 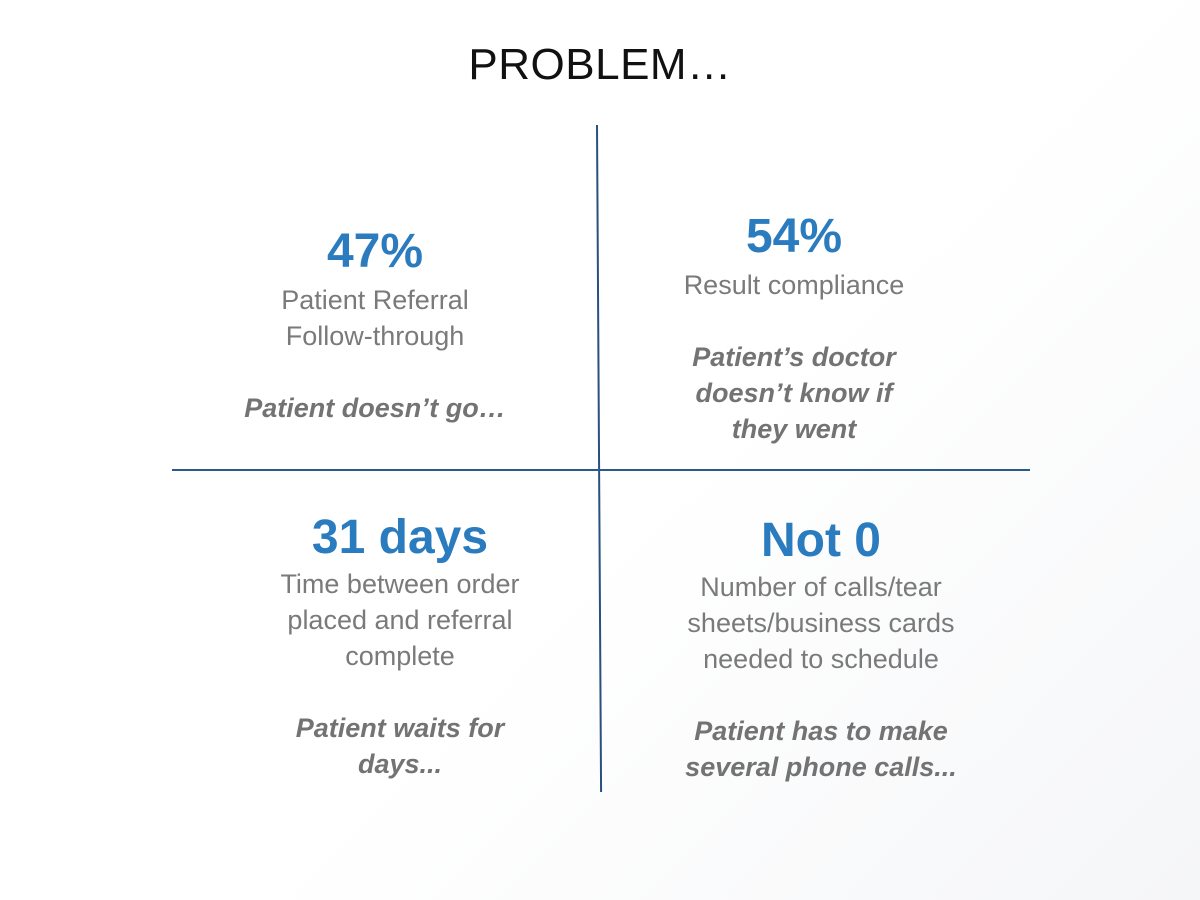 What do you see at coordinates (794, 236) in the screenshot?
I see `stat-value: 54%` at bounding box center [794, 236].